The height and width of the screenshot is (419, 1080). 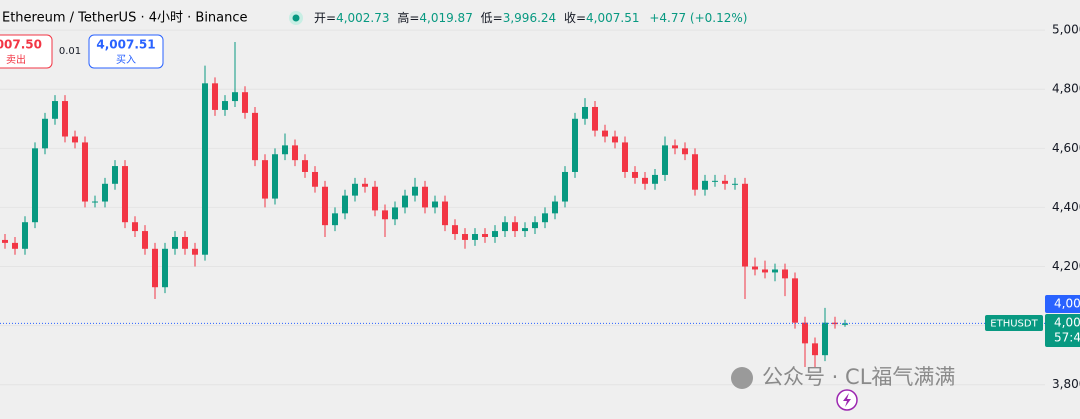 I want to click on y-tick-label: 3,800, so click(x=1066, y=384).